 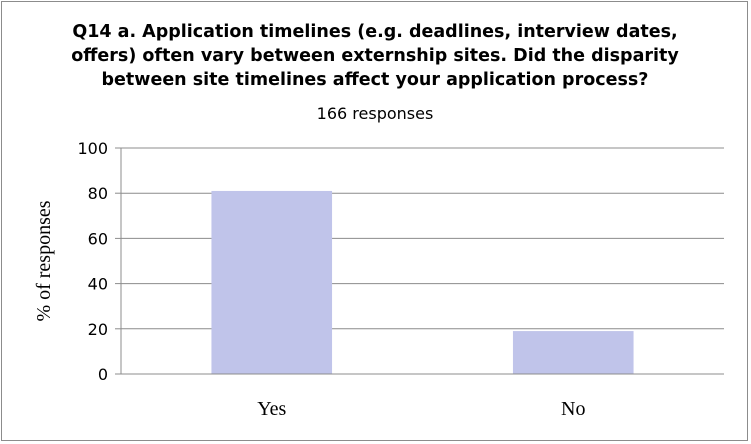 I want to click on y-tick-label-40: 40, so click(x=98, y=284).